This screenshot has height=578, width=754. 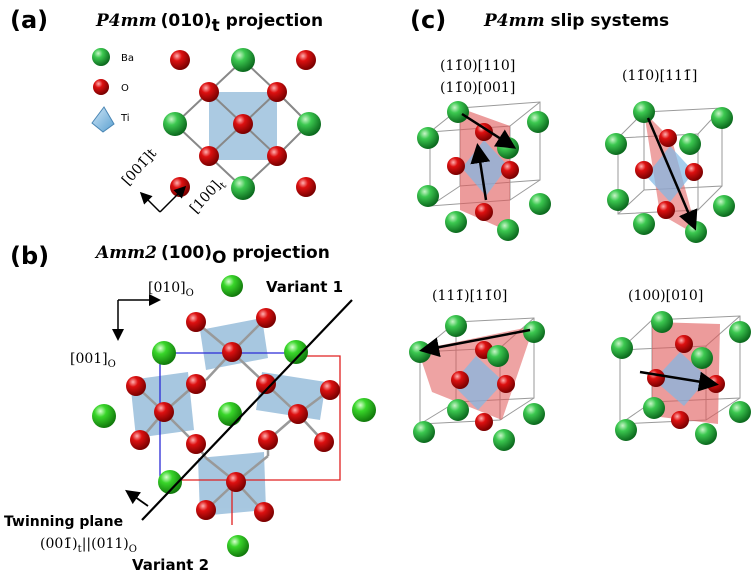 What do you see at coordinates (171, 289) in the screenshot?
I see `axis-b-h: [010]O` at bounding box center [171, 289].